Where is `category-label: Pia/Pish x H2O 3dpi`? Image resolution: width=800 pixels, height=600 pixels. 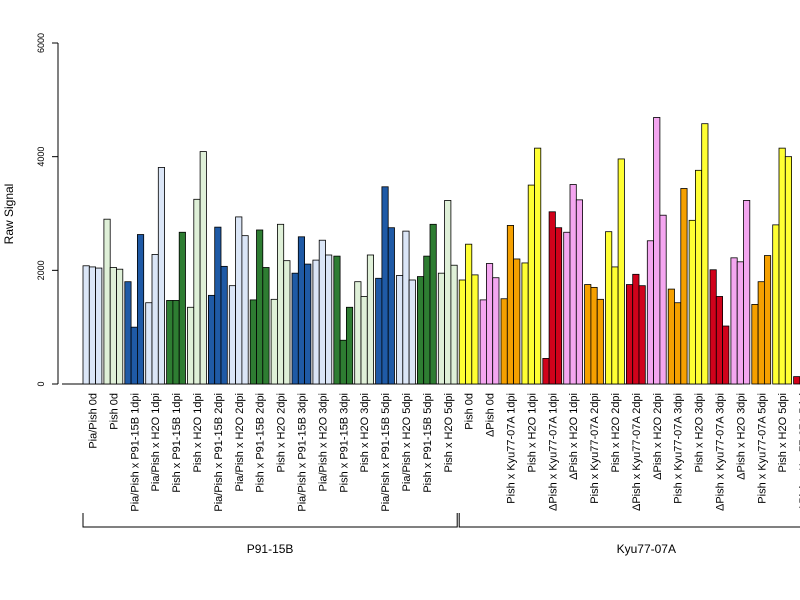
category-label: Pia/Pish x H2O 3dpi is located at coordinates (323, 442).